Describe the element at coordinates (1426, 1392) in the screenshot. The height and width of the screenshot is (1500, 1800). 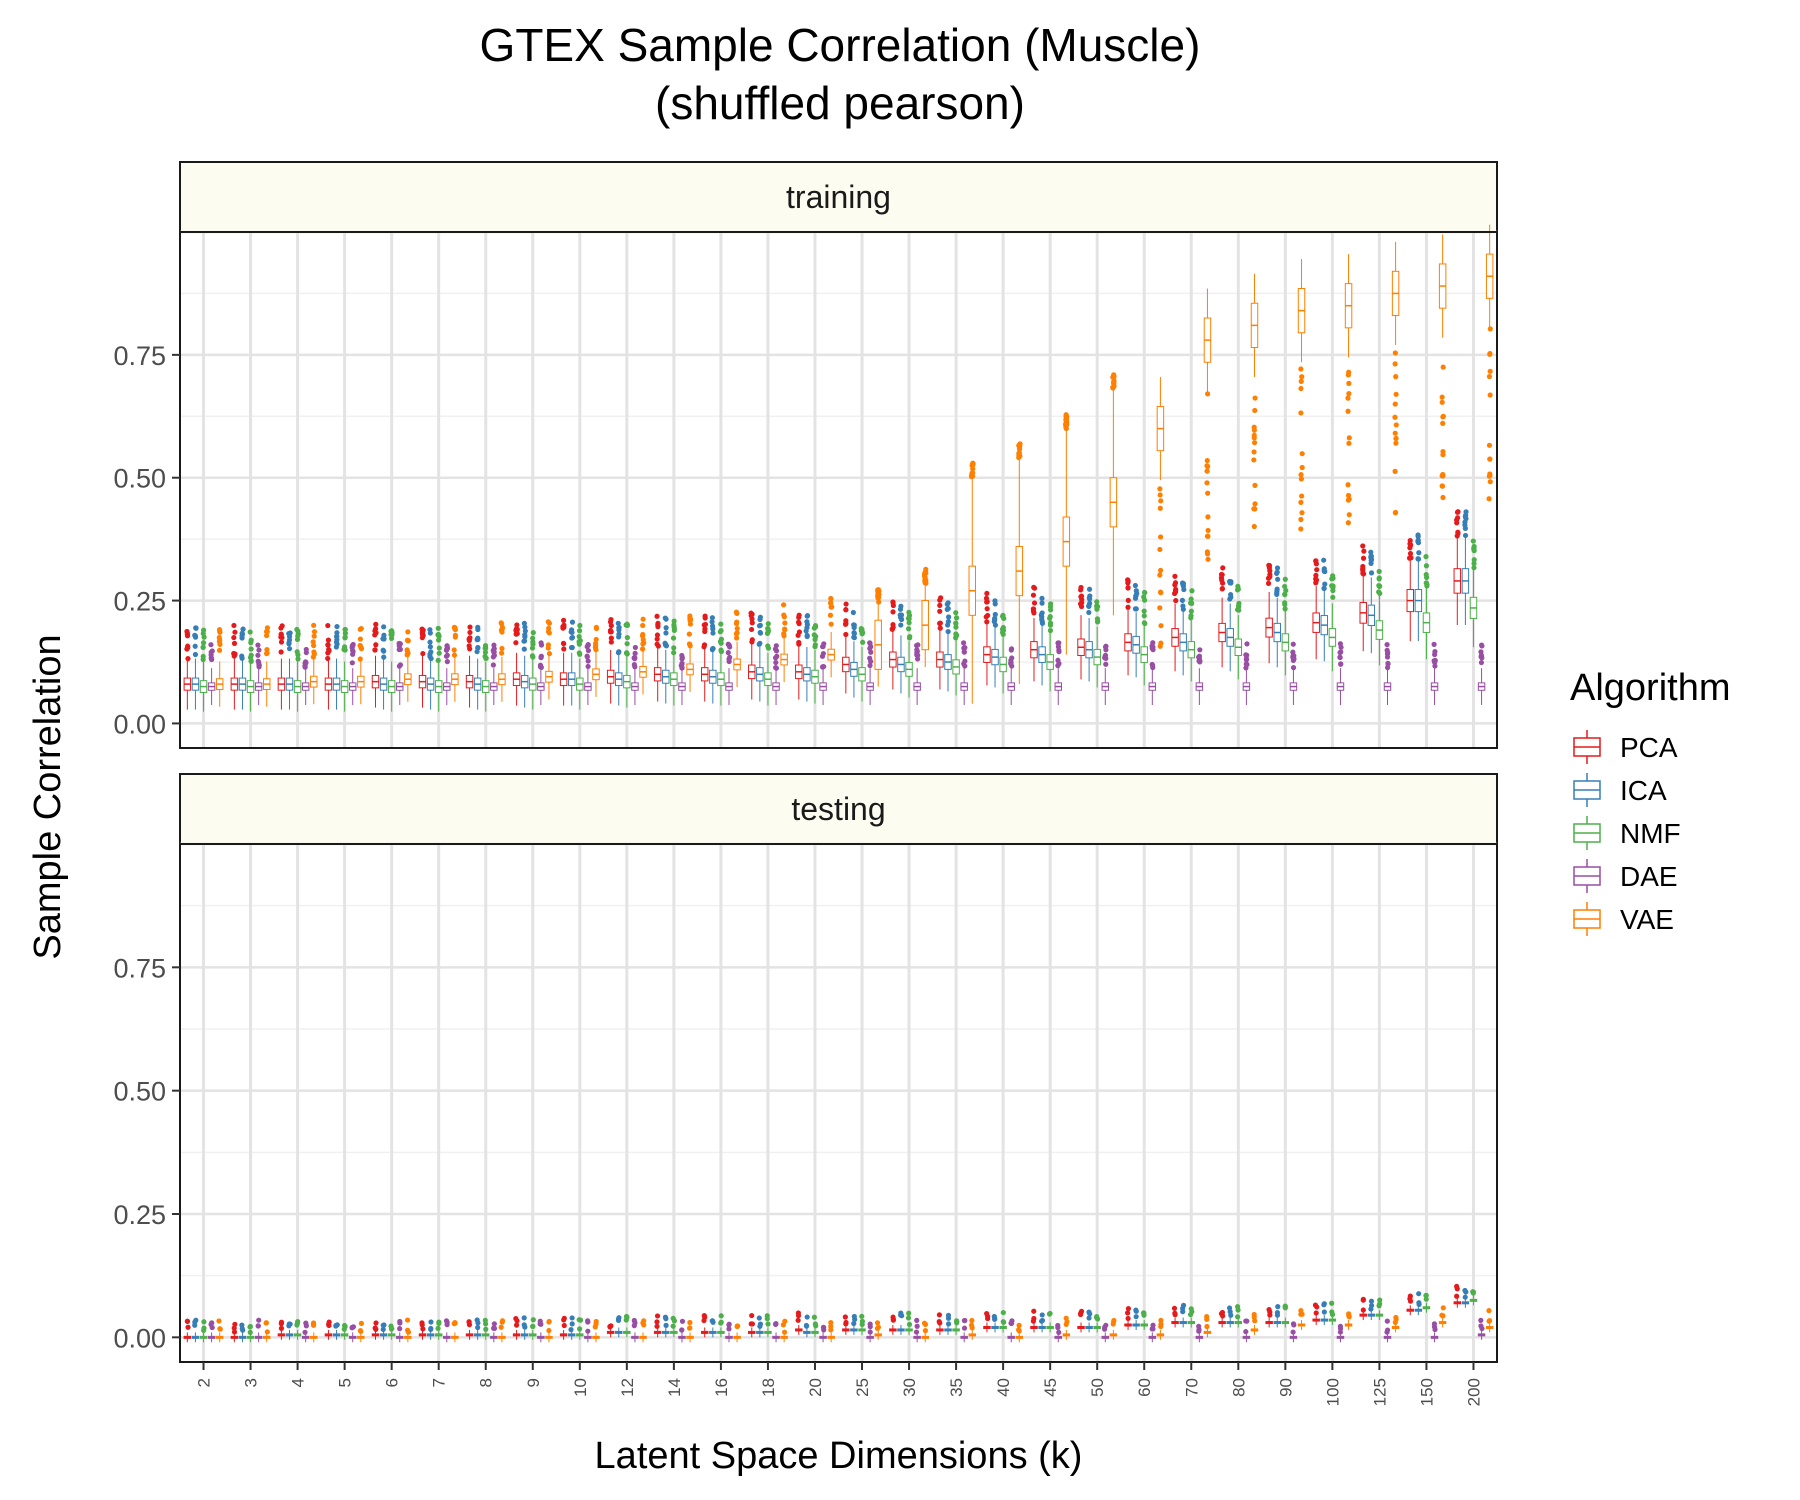
I see `x-tick-label: 150` at that location.